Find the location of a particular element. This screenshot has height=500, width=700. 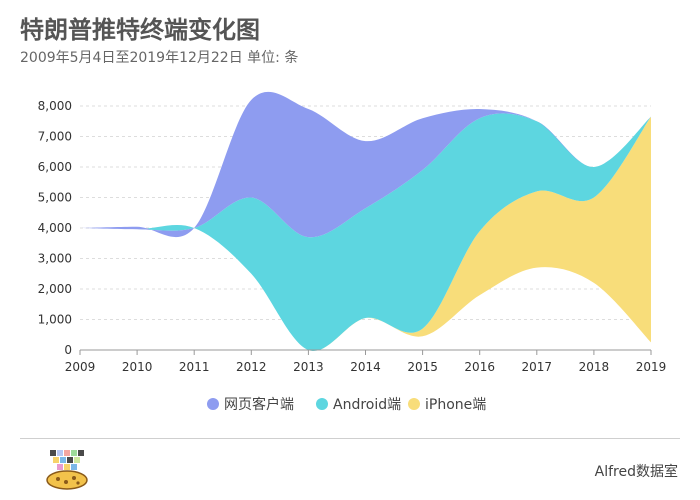

x-tick-label: 2011 is located at coordinates (194, 367).